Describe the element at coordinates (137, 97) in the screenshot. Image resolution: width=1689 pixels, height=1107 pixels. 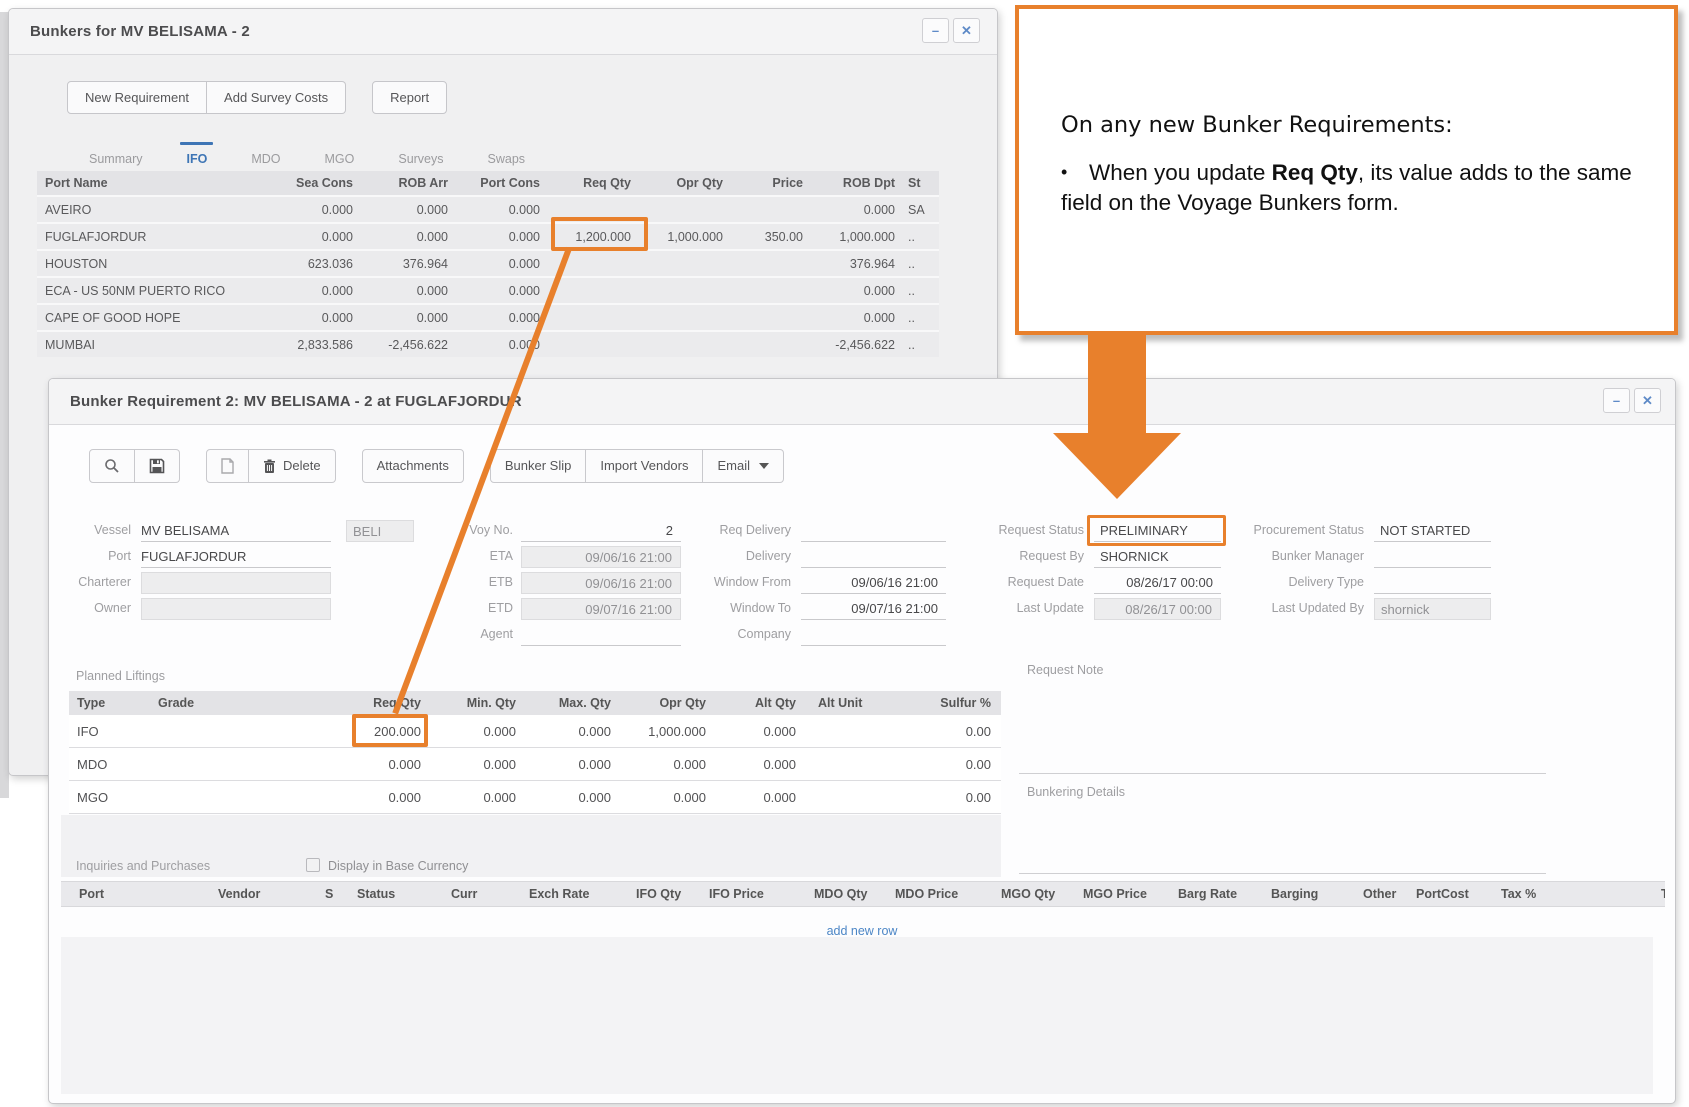
I see `new-requirement-button: New Requirement` at that location.